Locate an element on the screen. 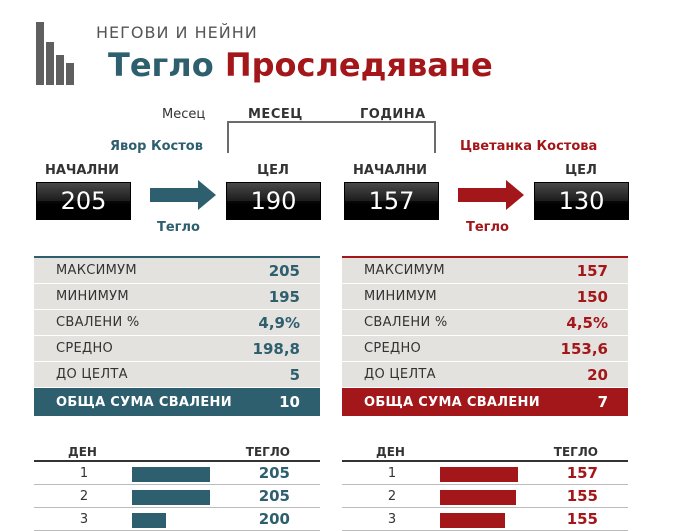  stat-value: 4,5% is located at coordinates (587, 322).